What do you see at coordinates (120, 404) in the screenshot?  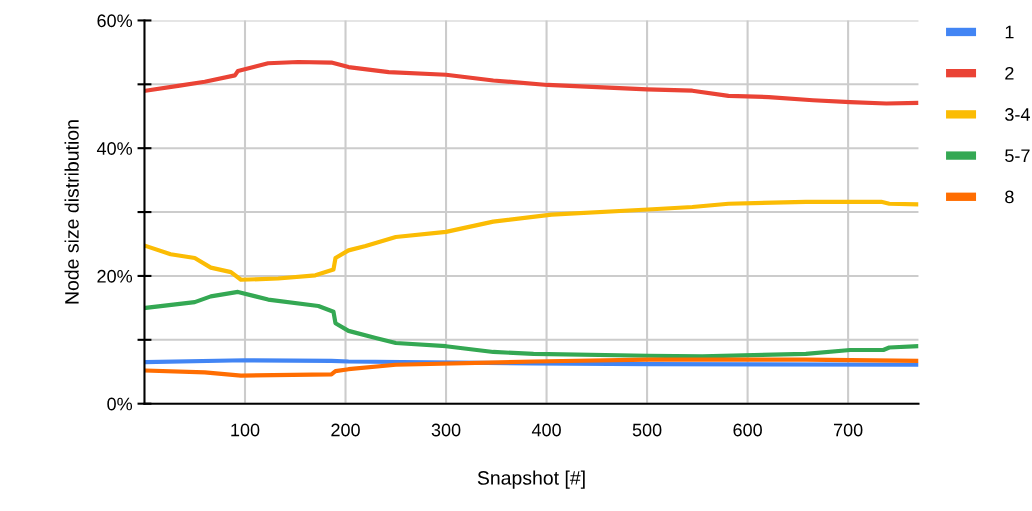 I see `y-tick-label: 0%` at bounding box center [120, 404].